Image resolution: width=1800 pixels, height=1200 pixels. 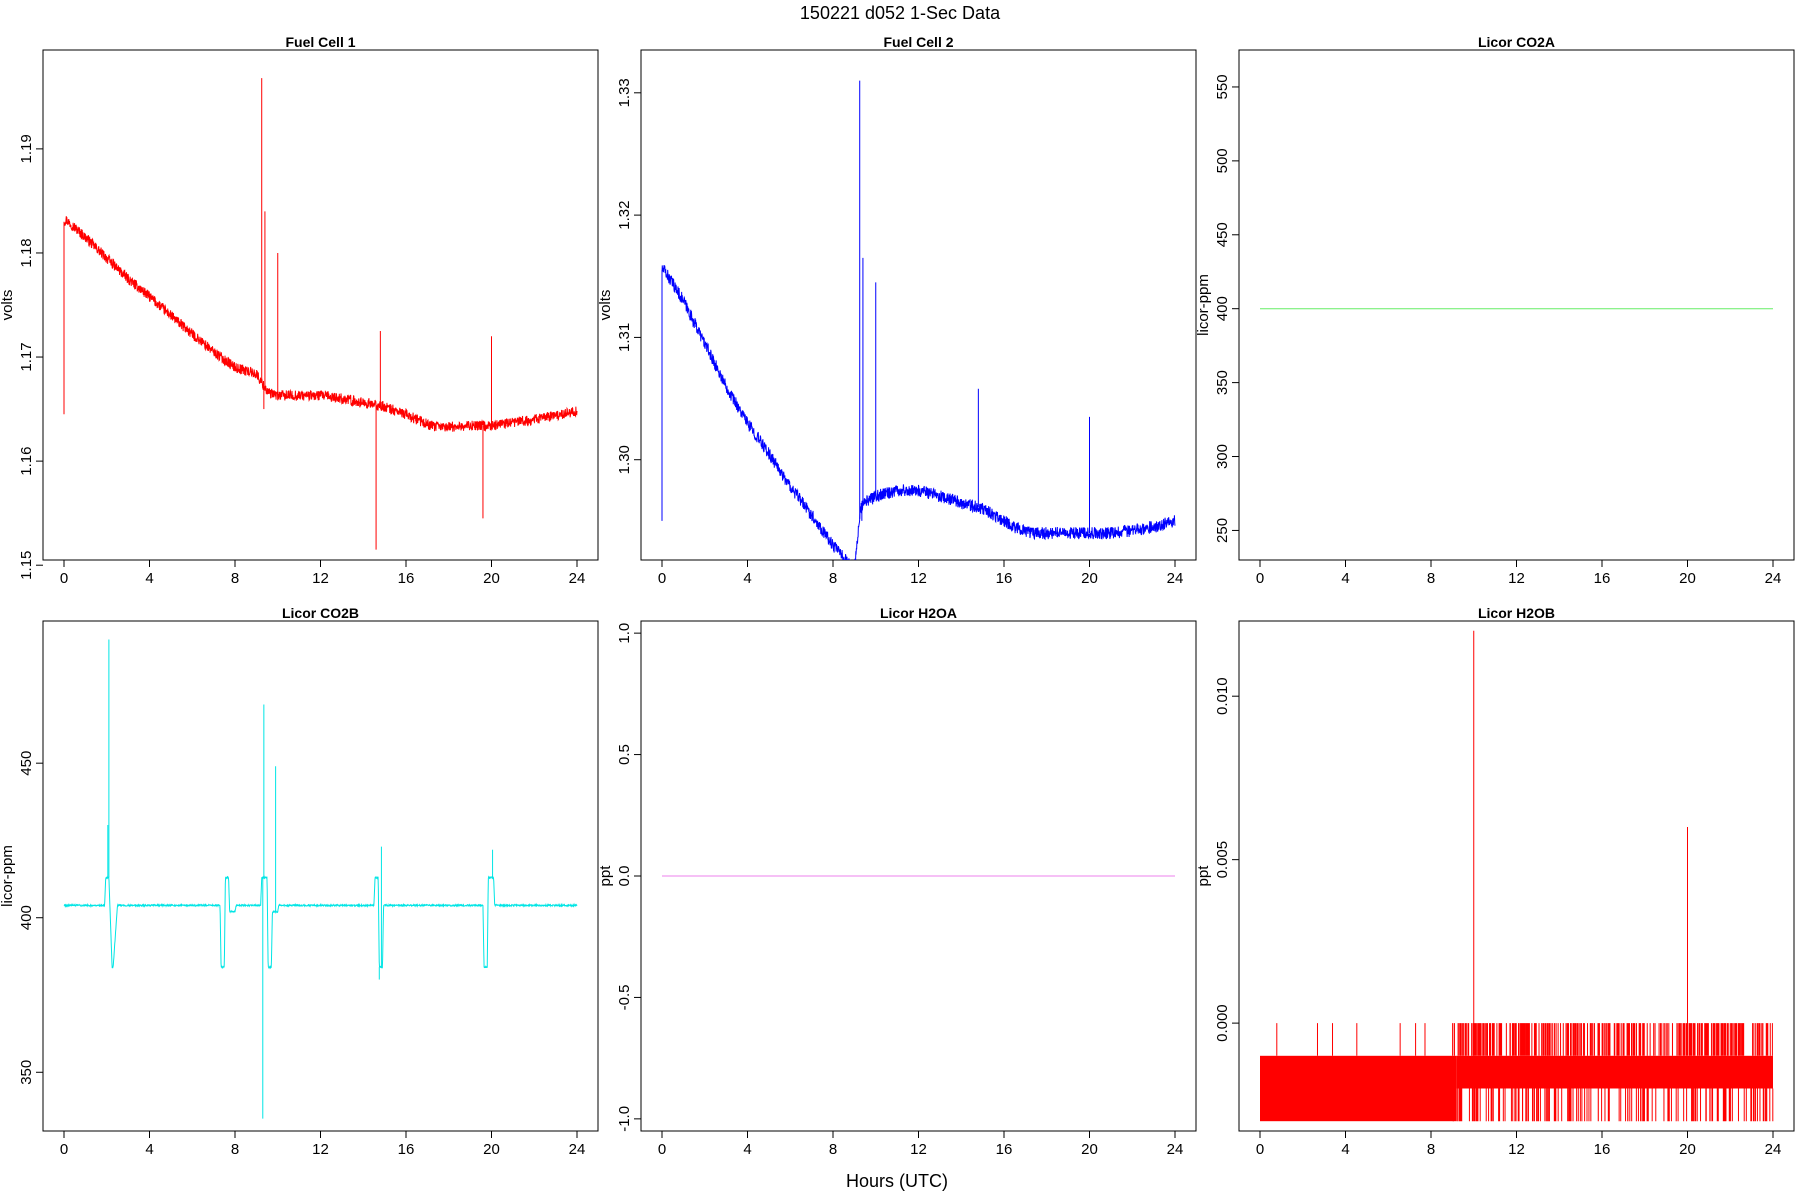 What do you see at coordinates (26, 148) in the screenshot?
I see `y-tick-label: 1.19` at bounding box center [26, 148].